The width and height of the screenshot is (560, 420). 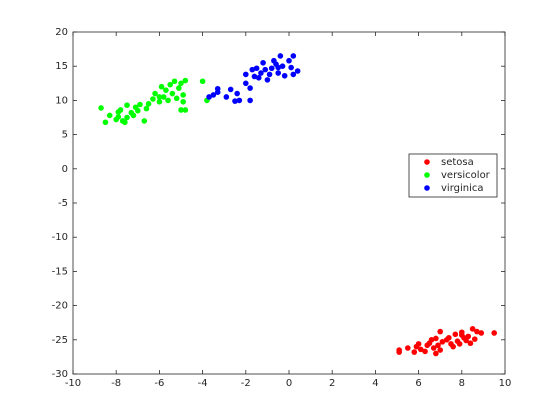 What do you see at coordinates (60, 340) in the screenshot?
I see `y-tick-label: -25` at bounding box center [60, 340].